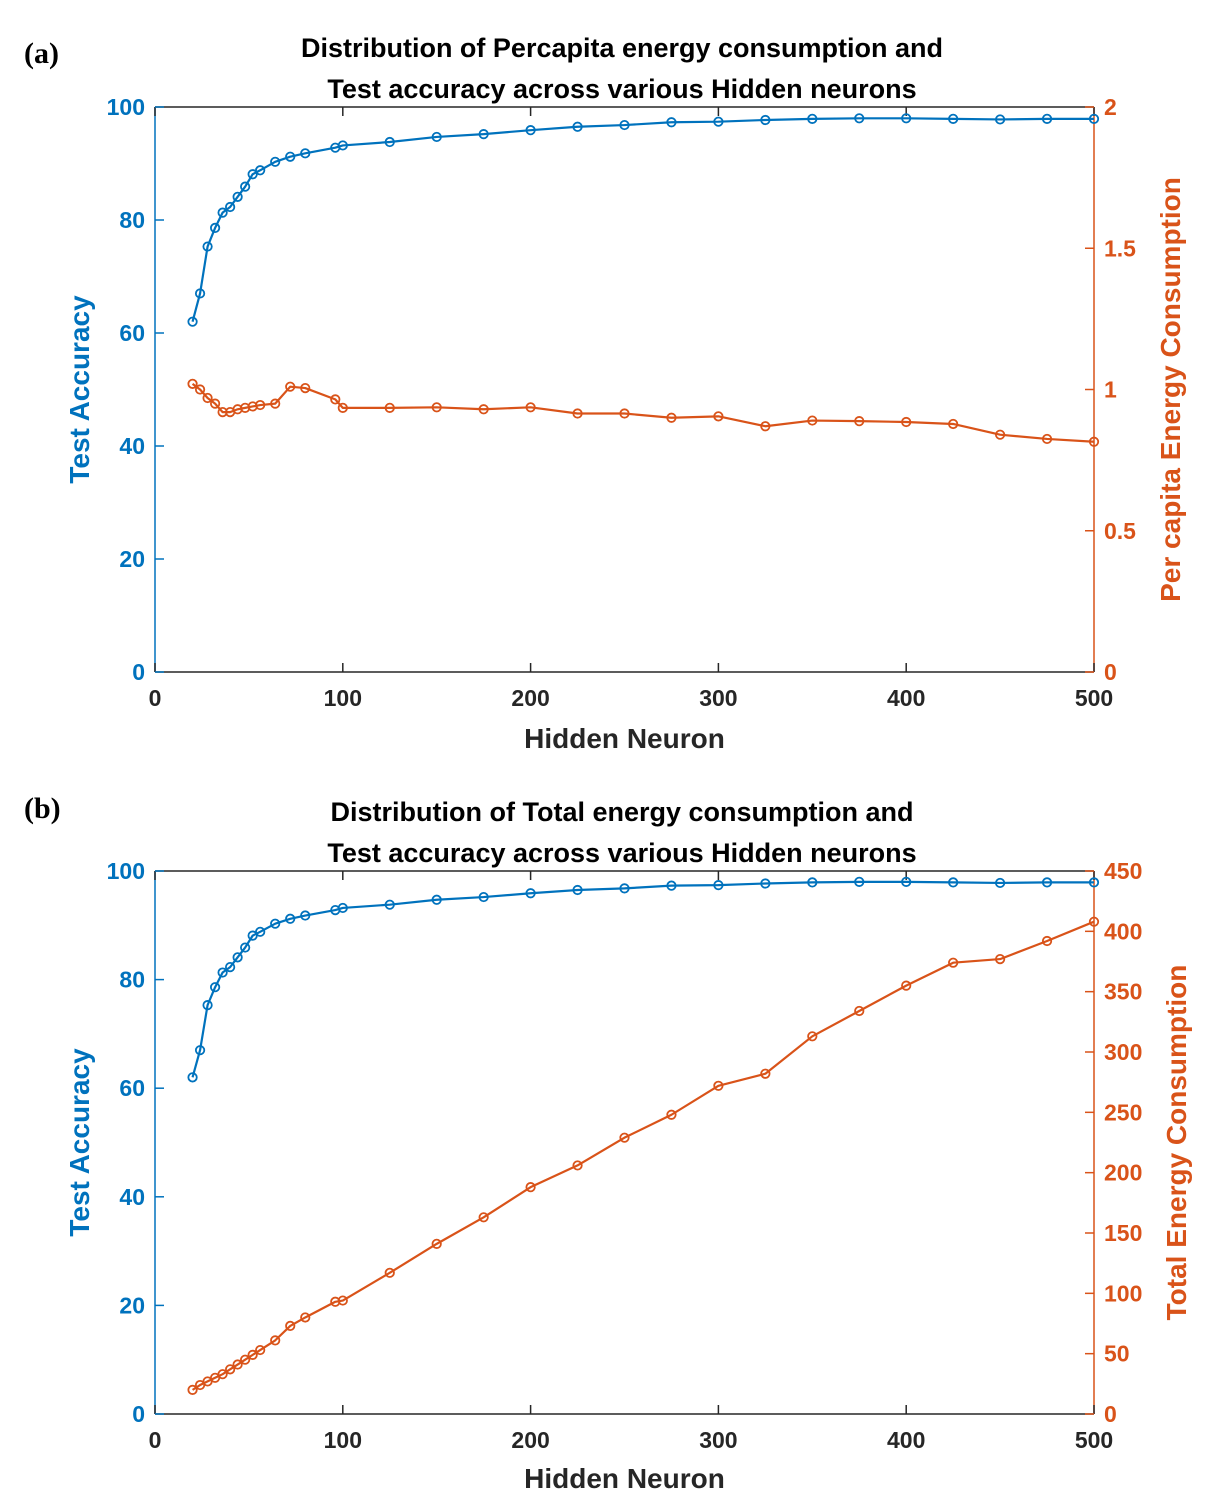 The width and height of the screenshot is (1210, 1512). Describe the element at coordinates (1110, 390) in the screenshot. I see `right-y-tick-label: 1` at that location.